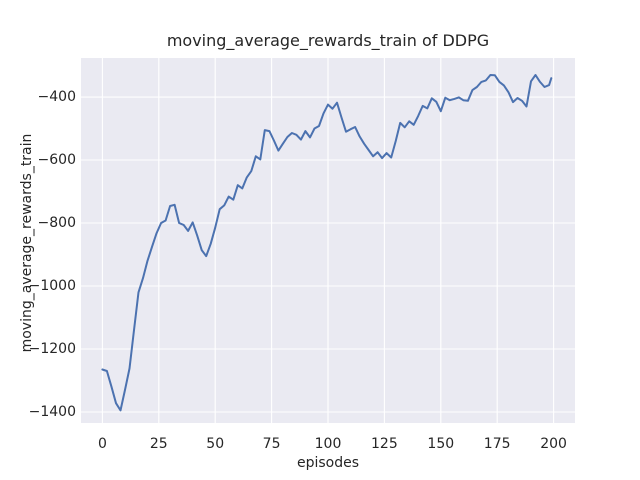 The height and width of the screenshot is (480, 640). I want to click on x-tick-label: 175, so click(497, 444).